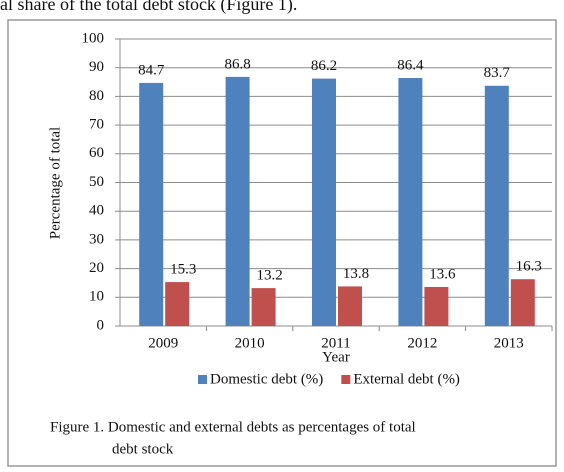  Describe the element at coordinates (96, 182) in the screenshot. I see `y-tick-label: 50` at that location.